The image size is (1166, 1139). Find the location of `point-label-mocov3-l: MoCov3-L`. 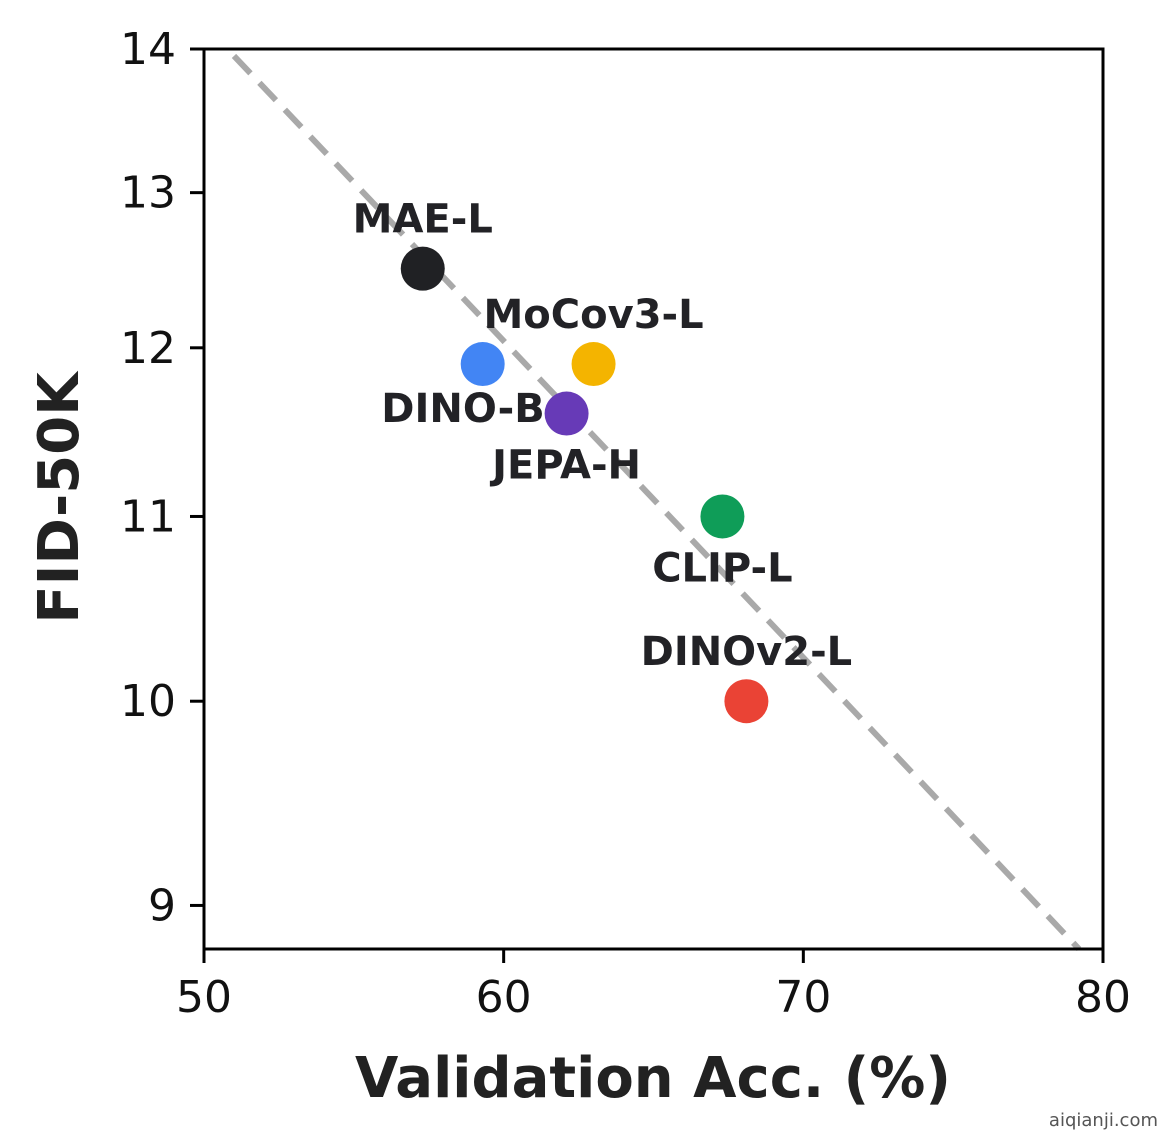

point-label-mocov3-l: MoCov3-L is located at coordinates (594, 315).